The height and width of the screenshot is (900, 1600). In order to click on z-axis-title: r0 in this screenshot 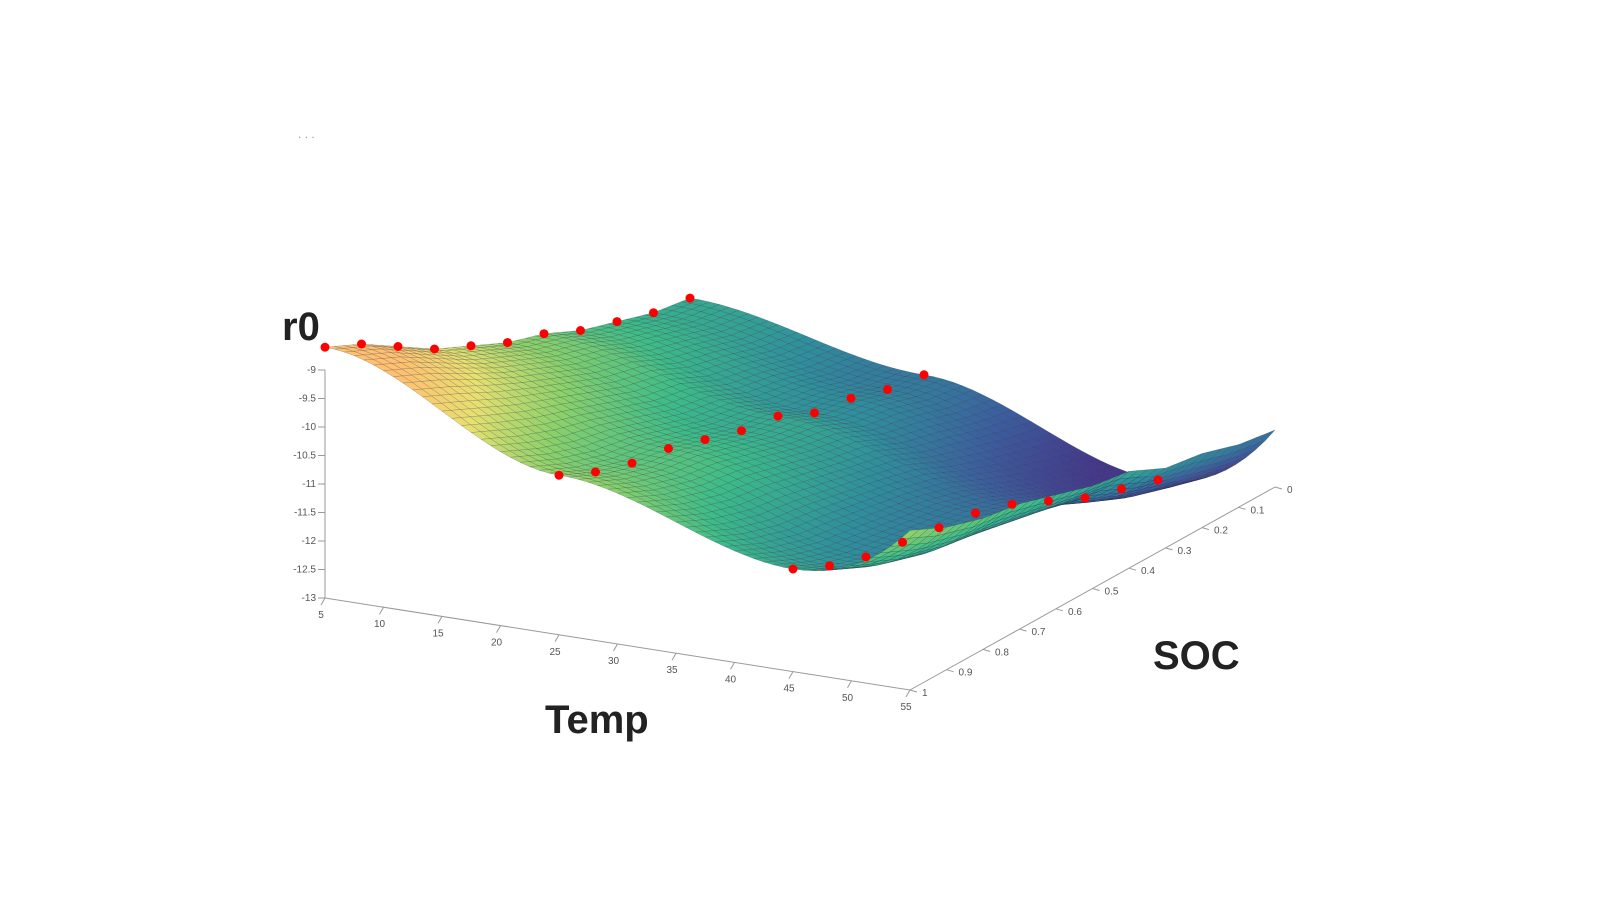, I will do `click(301, 327)`.